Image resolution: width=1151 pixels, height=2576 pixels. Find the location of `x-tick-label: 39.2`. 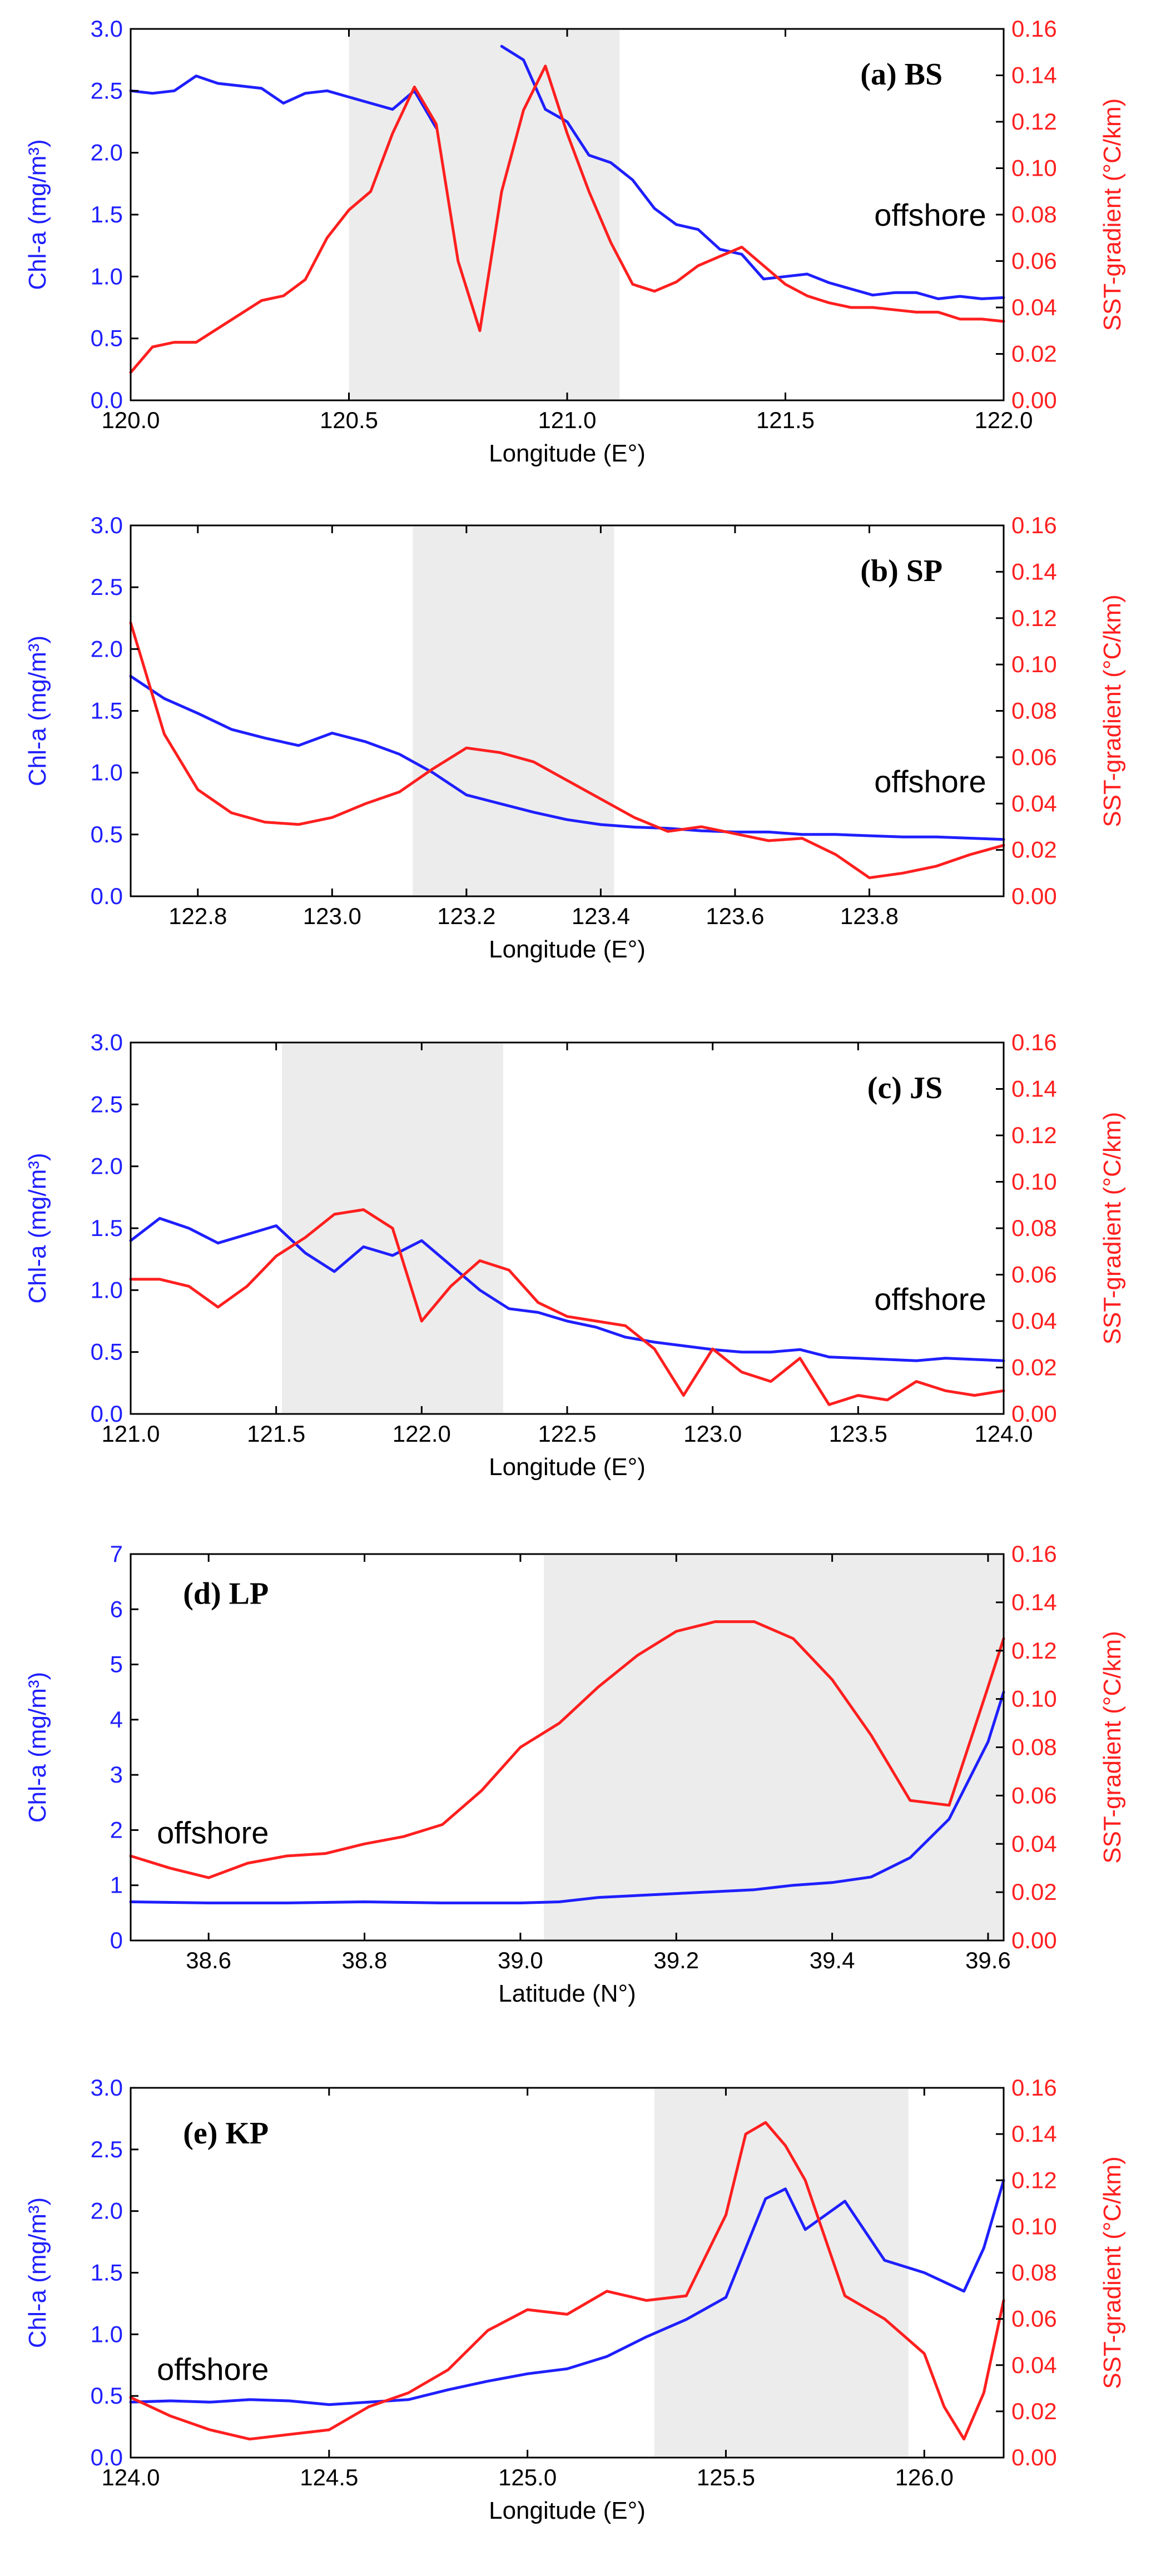

x-tick-label: 39.2 is located at coordinates (676, 1960).